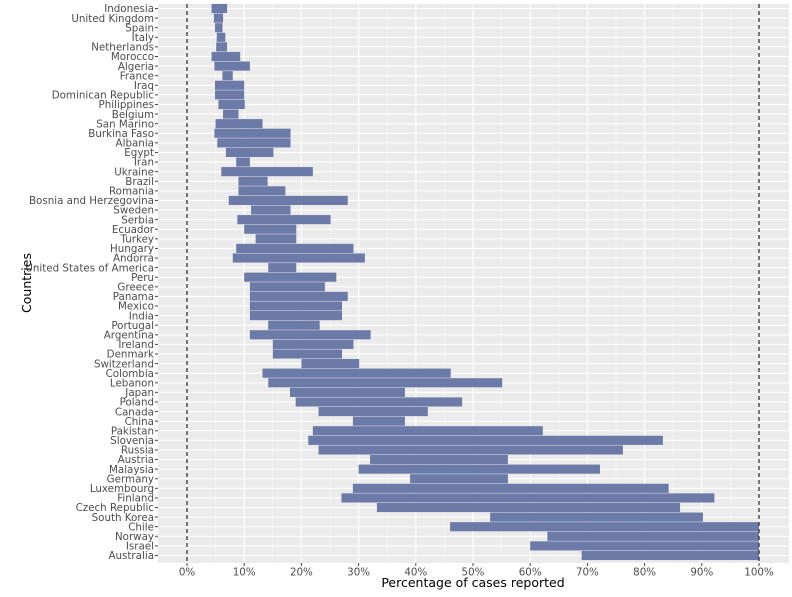  Describe the element at coordinates (219, 28) in the screenshot. I see `bar-spain` at that location.